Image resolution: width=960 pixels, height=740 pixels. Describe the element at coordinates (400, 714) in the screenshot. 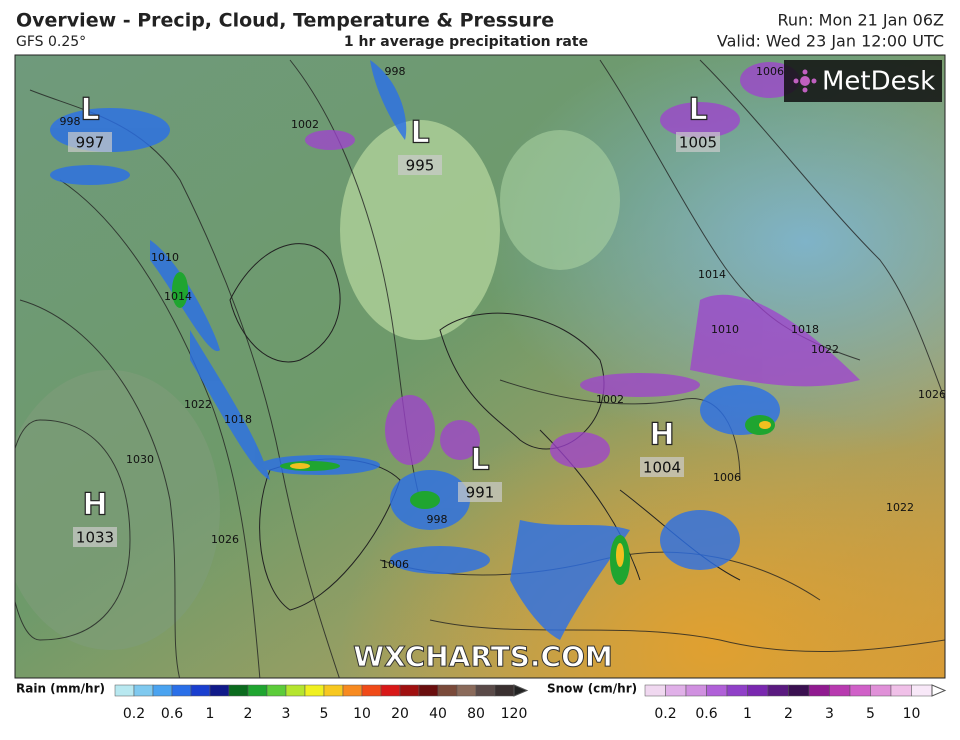

I see `rain-tick: 20` at that location.